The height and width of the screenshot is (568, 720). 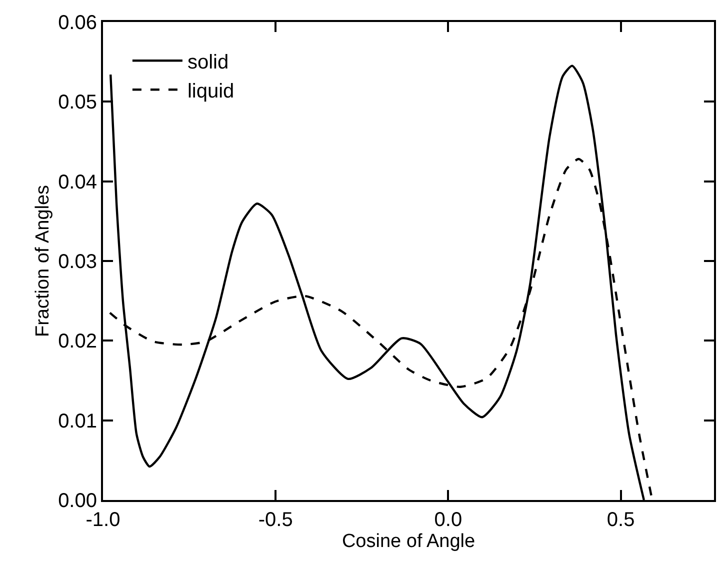 What do you see at coordinates (620, 520) in the screenshot?
I see `x-tick-label: 0.5` at bounding box center [620, 520].